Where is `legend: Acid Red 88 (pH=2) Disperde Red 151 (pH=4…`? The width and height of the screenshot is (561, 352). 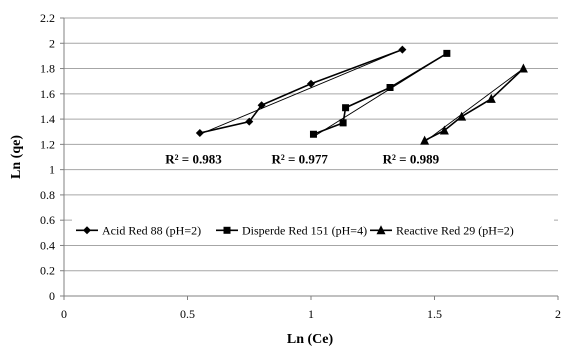
legend: Acid Red 88 (pH=2) Disperde Red 151 (pH=4… is located at coordinates (313, 230).